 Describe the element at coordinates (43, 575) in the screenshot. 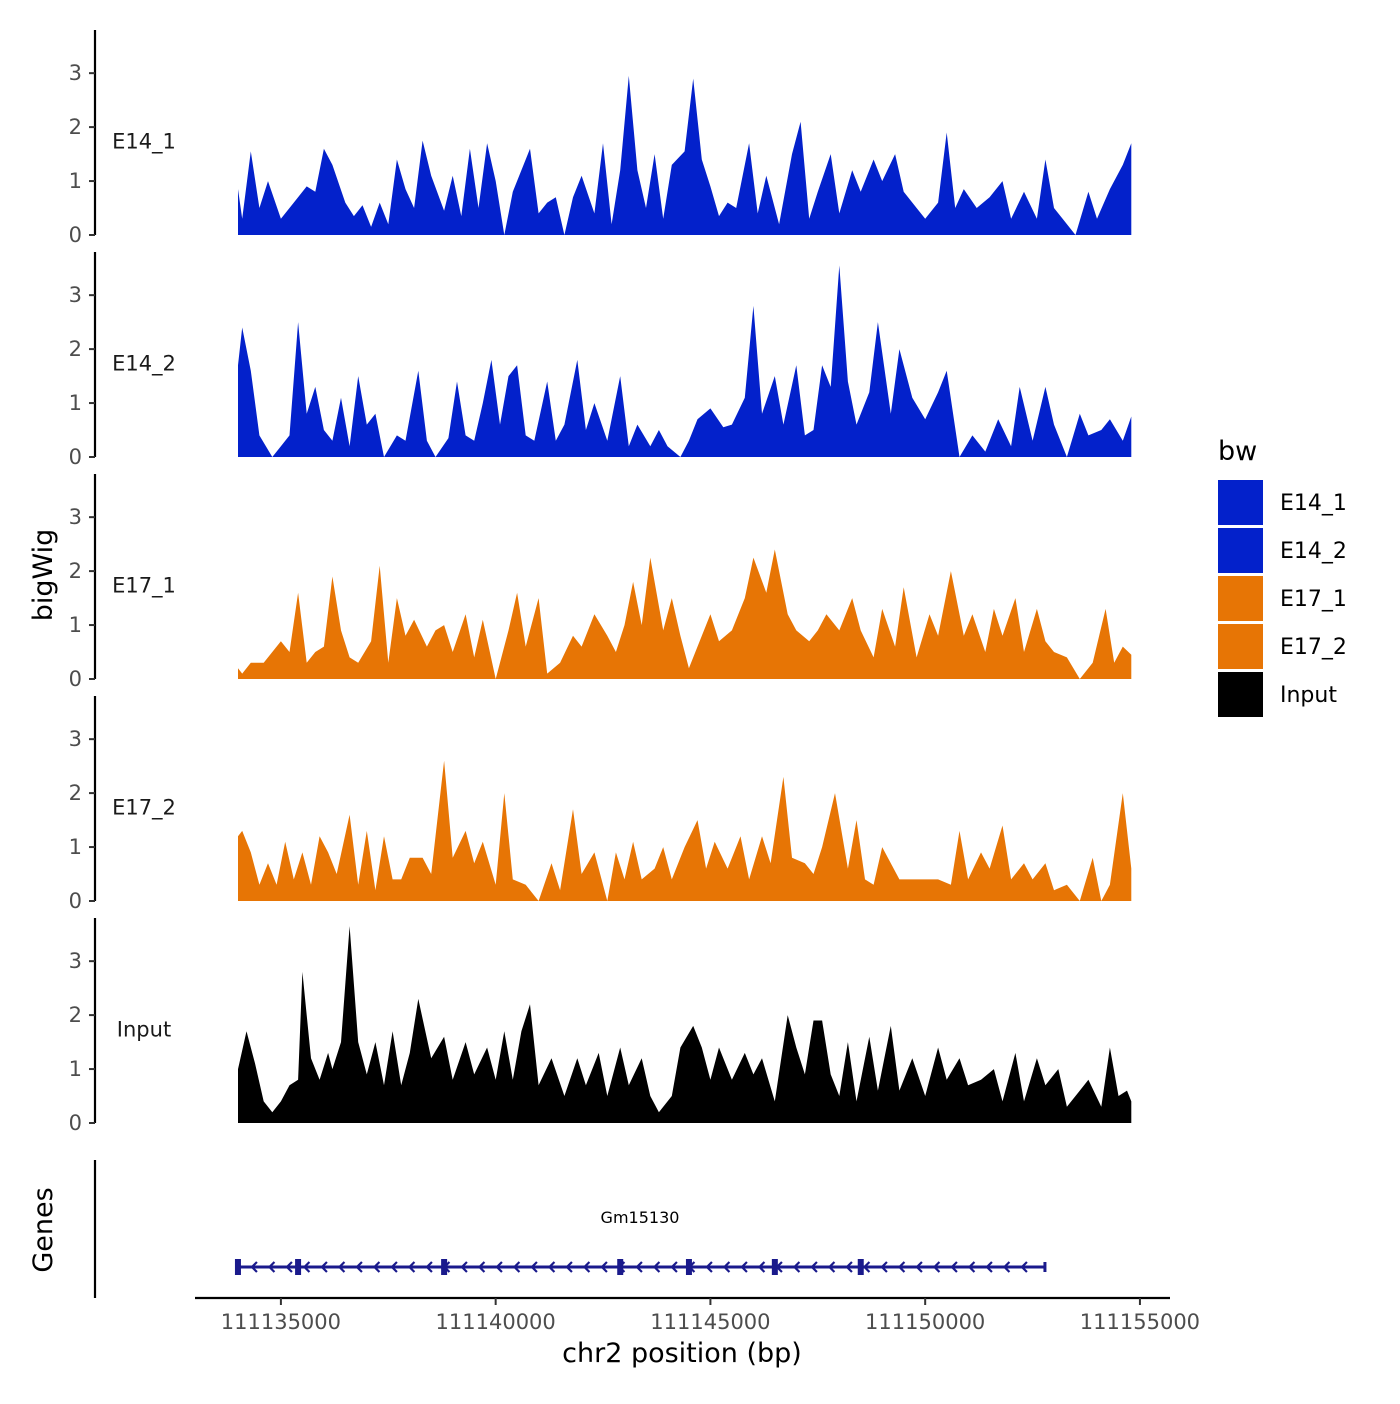

I see `y-axis-title: bigWig` at that location.